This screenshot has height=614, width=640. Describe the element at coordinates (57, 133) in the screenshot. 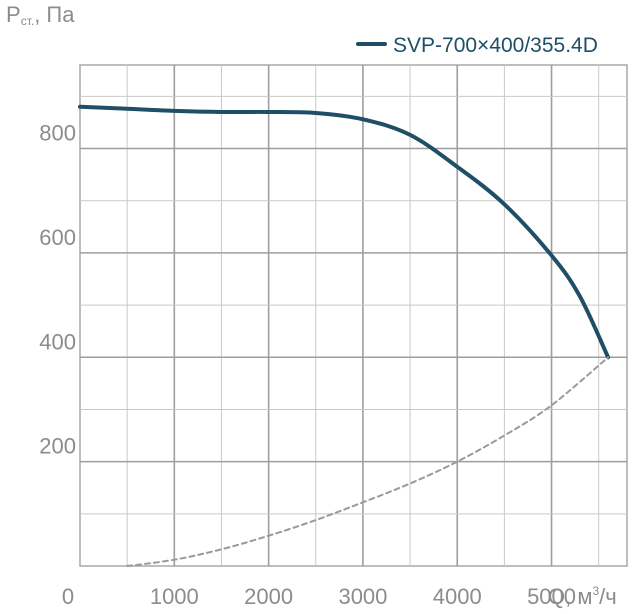

I see `y-tick-label: 800` at that location.